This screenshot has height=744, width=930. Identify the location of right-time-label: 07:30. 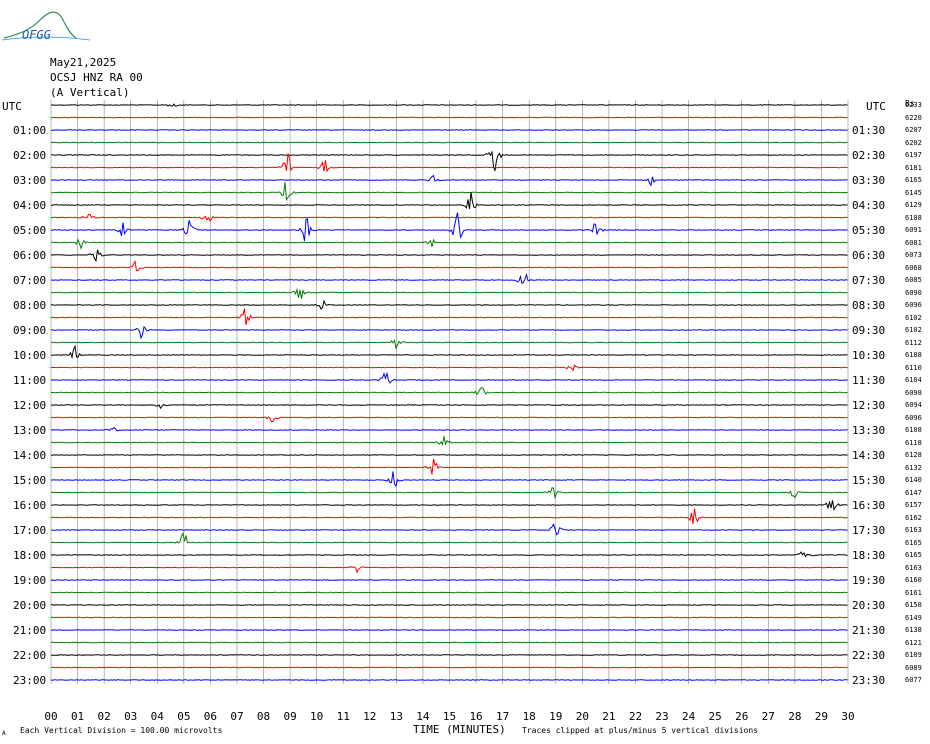
(869, 280).